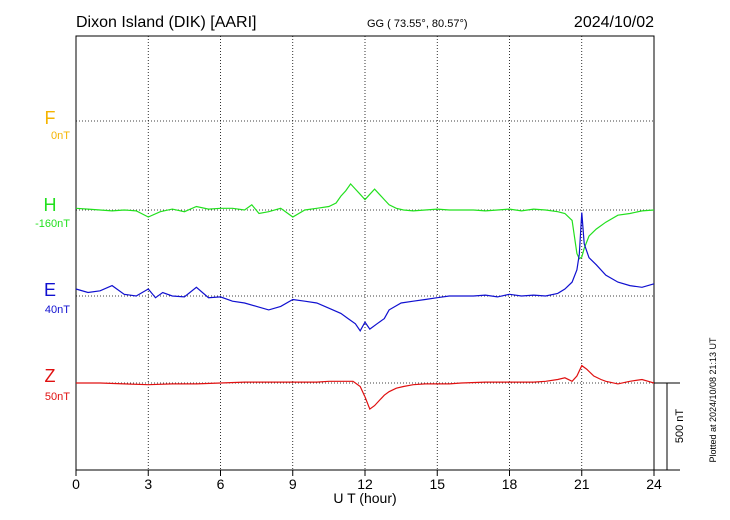 The height and width of the screenshot is (520, 730). Describe the element at coordinates (614, 22) in the screenshot. I see `date-label: 2024/10/02` at that location.